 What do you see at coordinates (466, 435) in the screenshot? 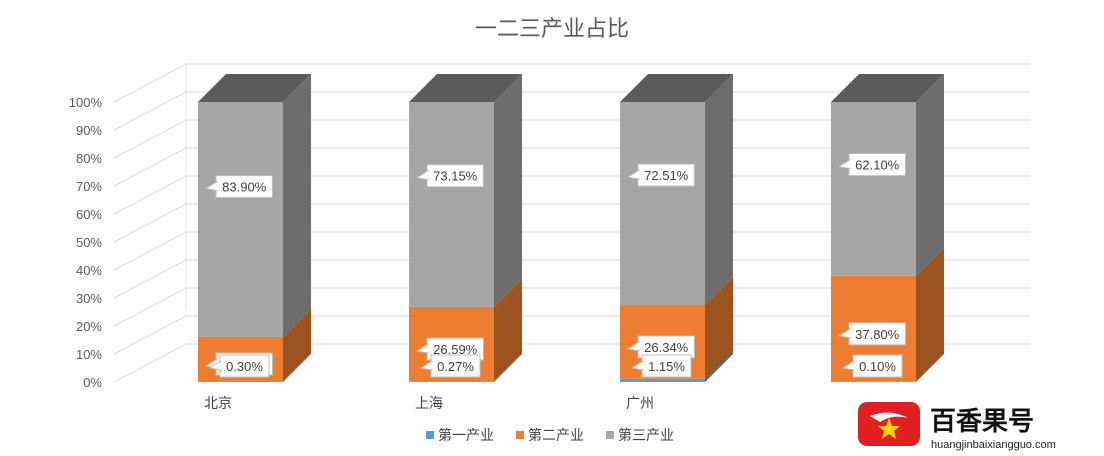
I see `svg-text: 第一产业` at bounding box center [466, 435].